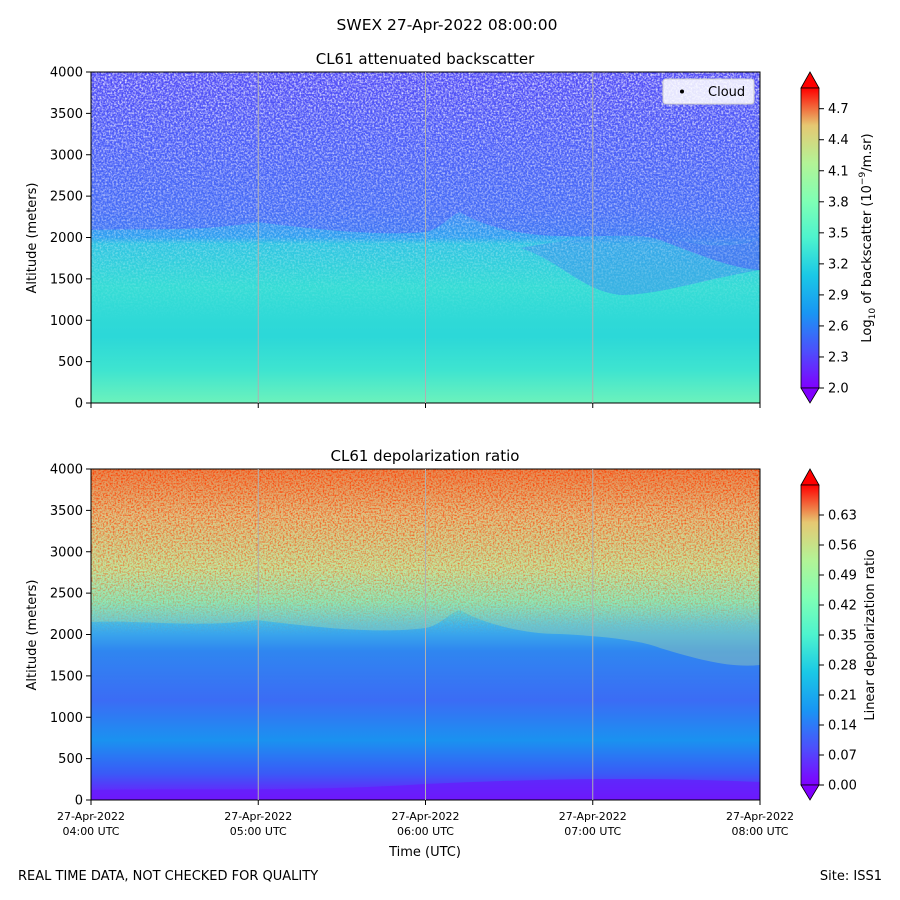 This screenshot has height=900, width=900. Describe the element at coordinates (842, 546) in the screenshot. I see `colorbar-tick-label: 0.56` at that location.